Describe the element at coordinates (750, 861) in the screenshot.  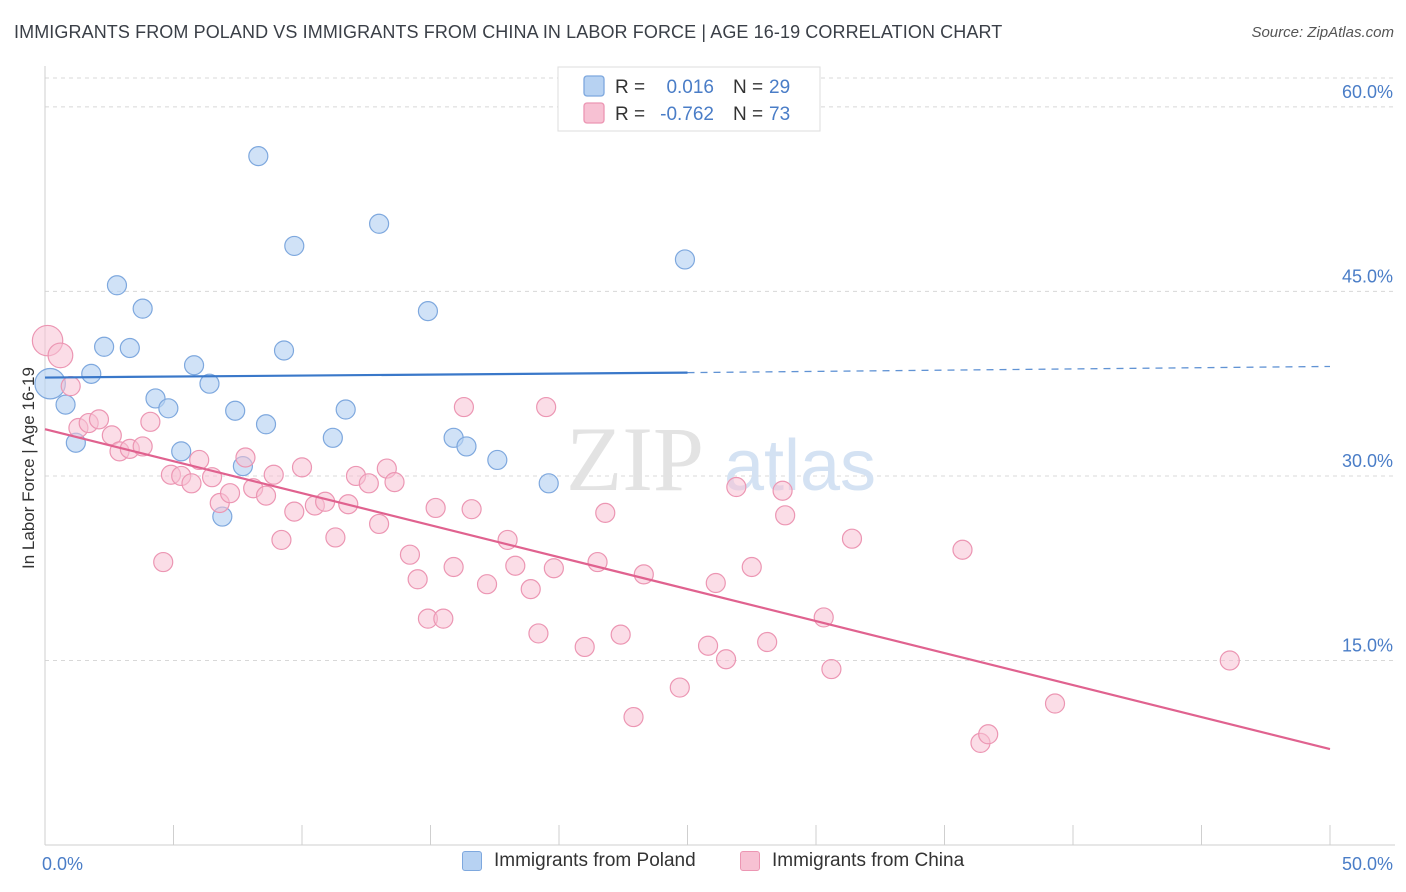
I see `legend-swatch-china` at that location.